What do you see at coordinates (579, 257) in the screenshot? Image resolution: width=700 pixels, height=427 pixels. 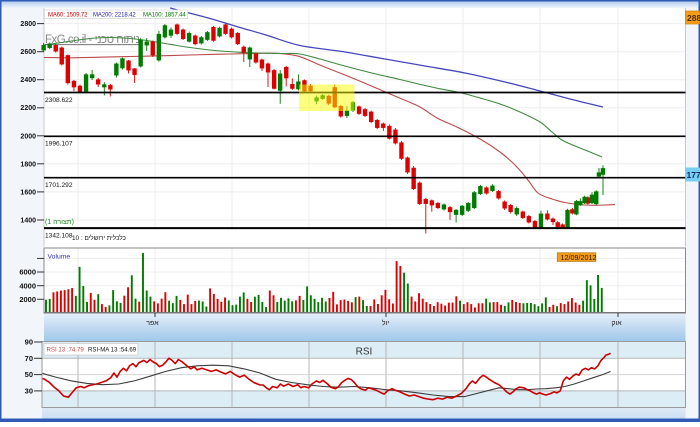 I see `svg-text: 12/09/2012` at bounding box center [579, 257].